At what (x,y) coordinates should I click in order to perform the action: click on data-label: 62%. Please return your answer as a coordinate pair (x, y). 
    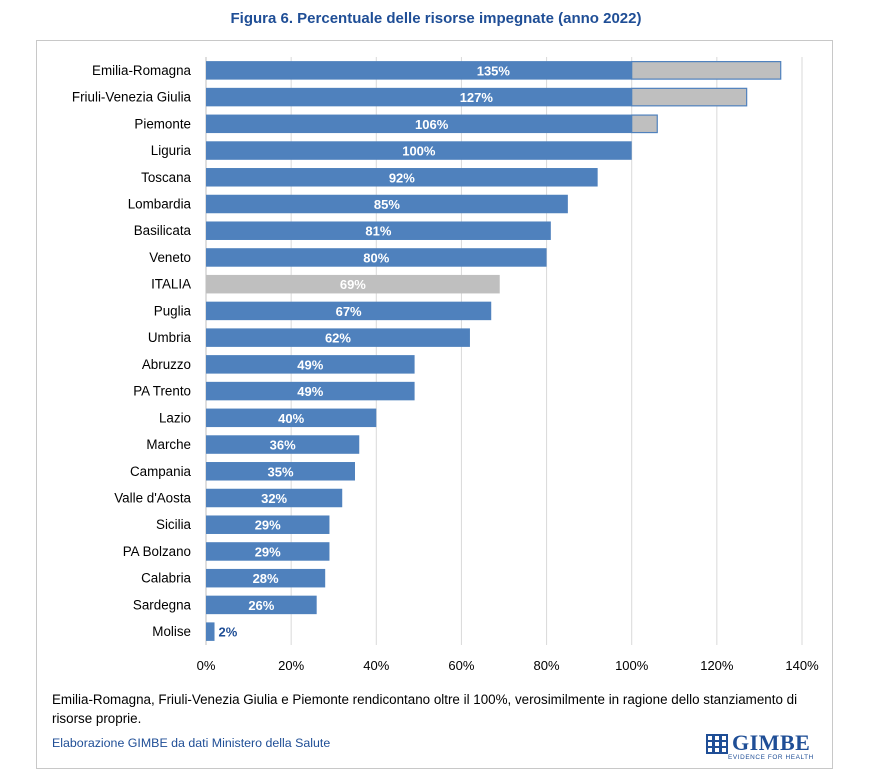
    Looking at the image, I should click on (338, 338).